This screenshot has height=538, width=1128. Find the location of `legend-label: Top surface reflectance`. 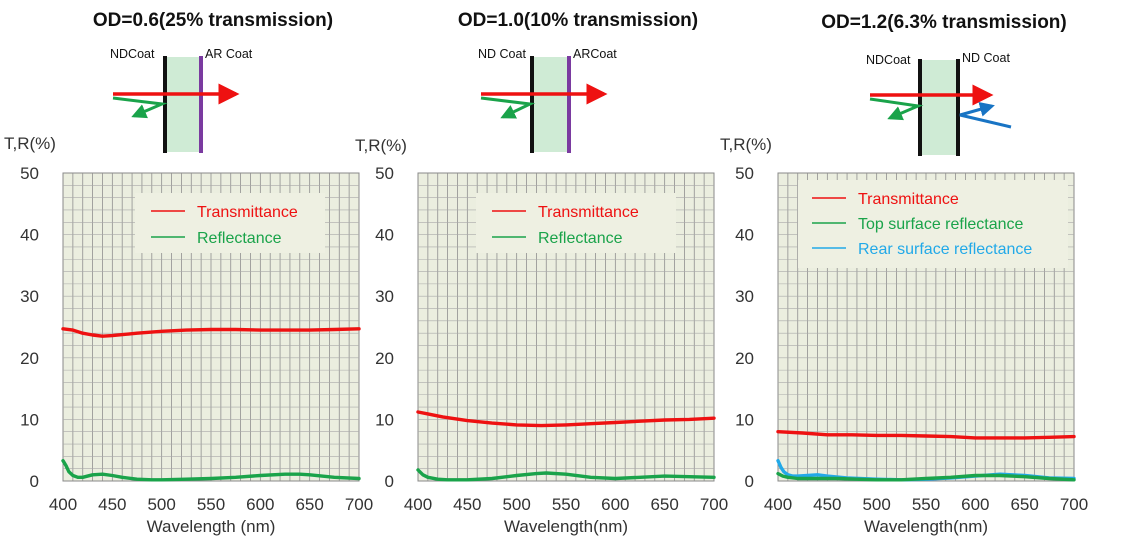

legend-label: Top surface reflectance is located at coordinates (941, 224).